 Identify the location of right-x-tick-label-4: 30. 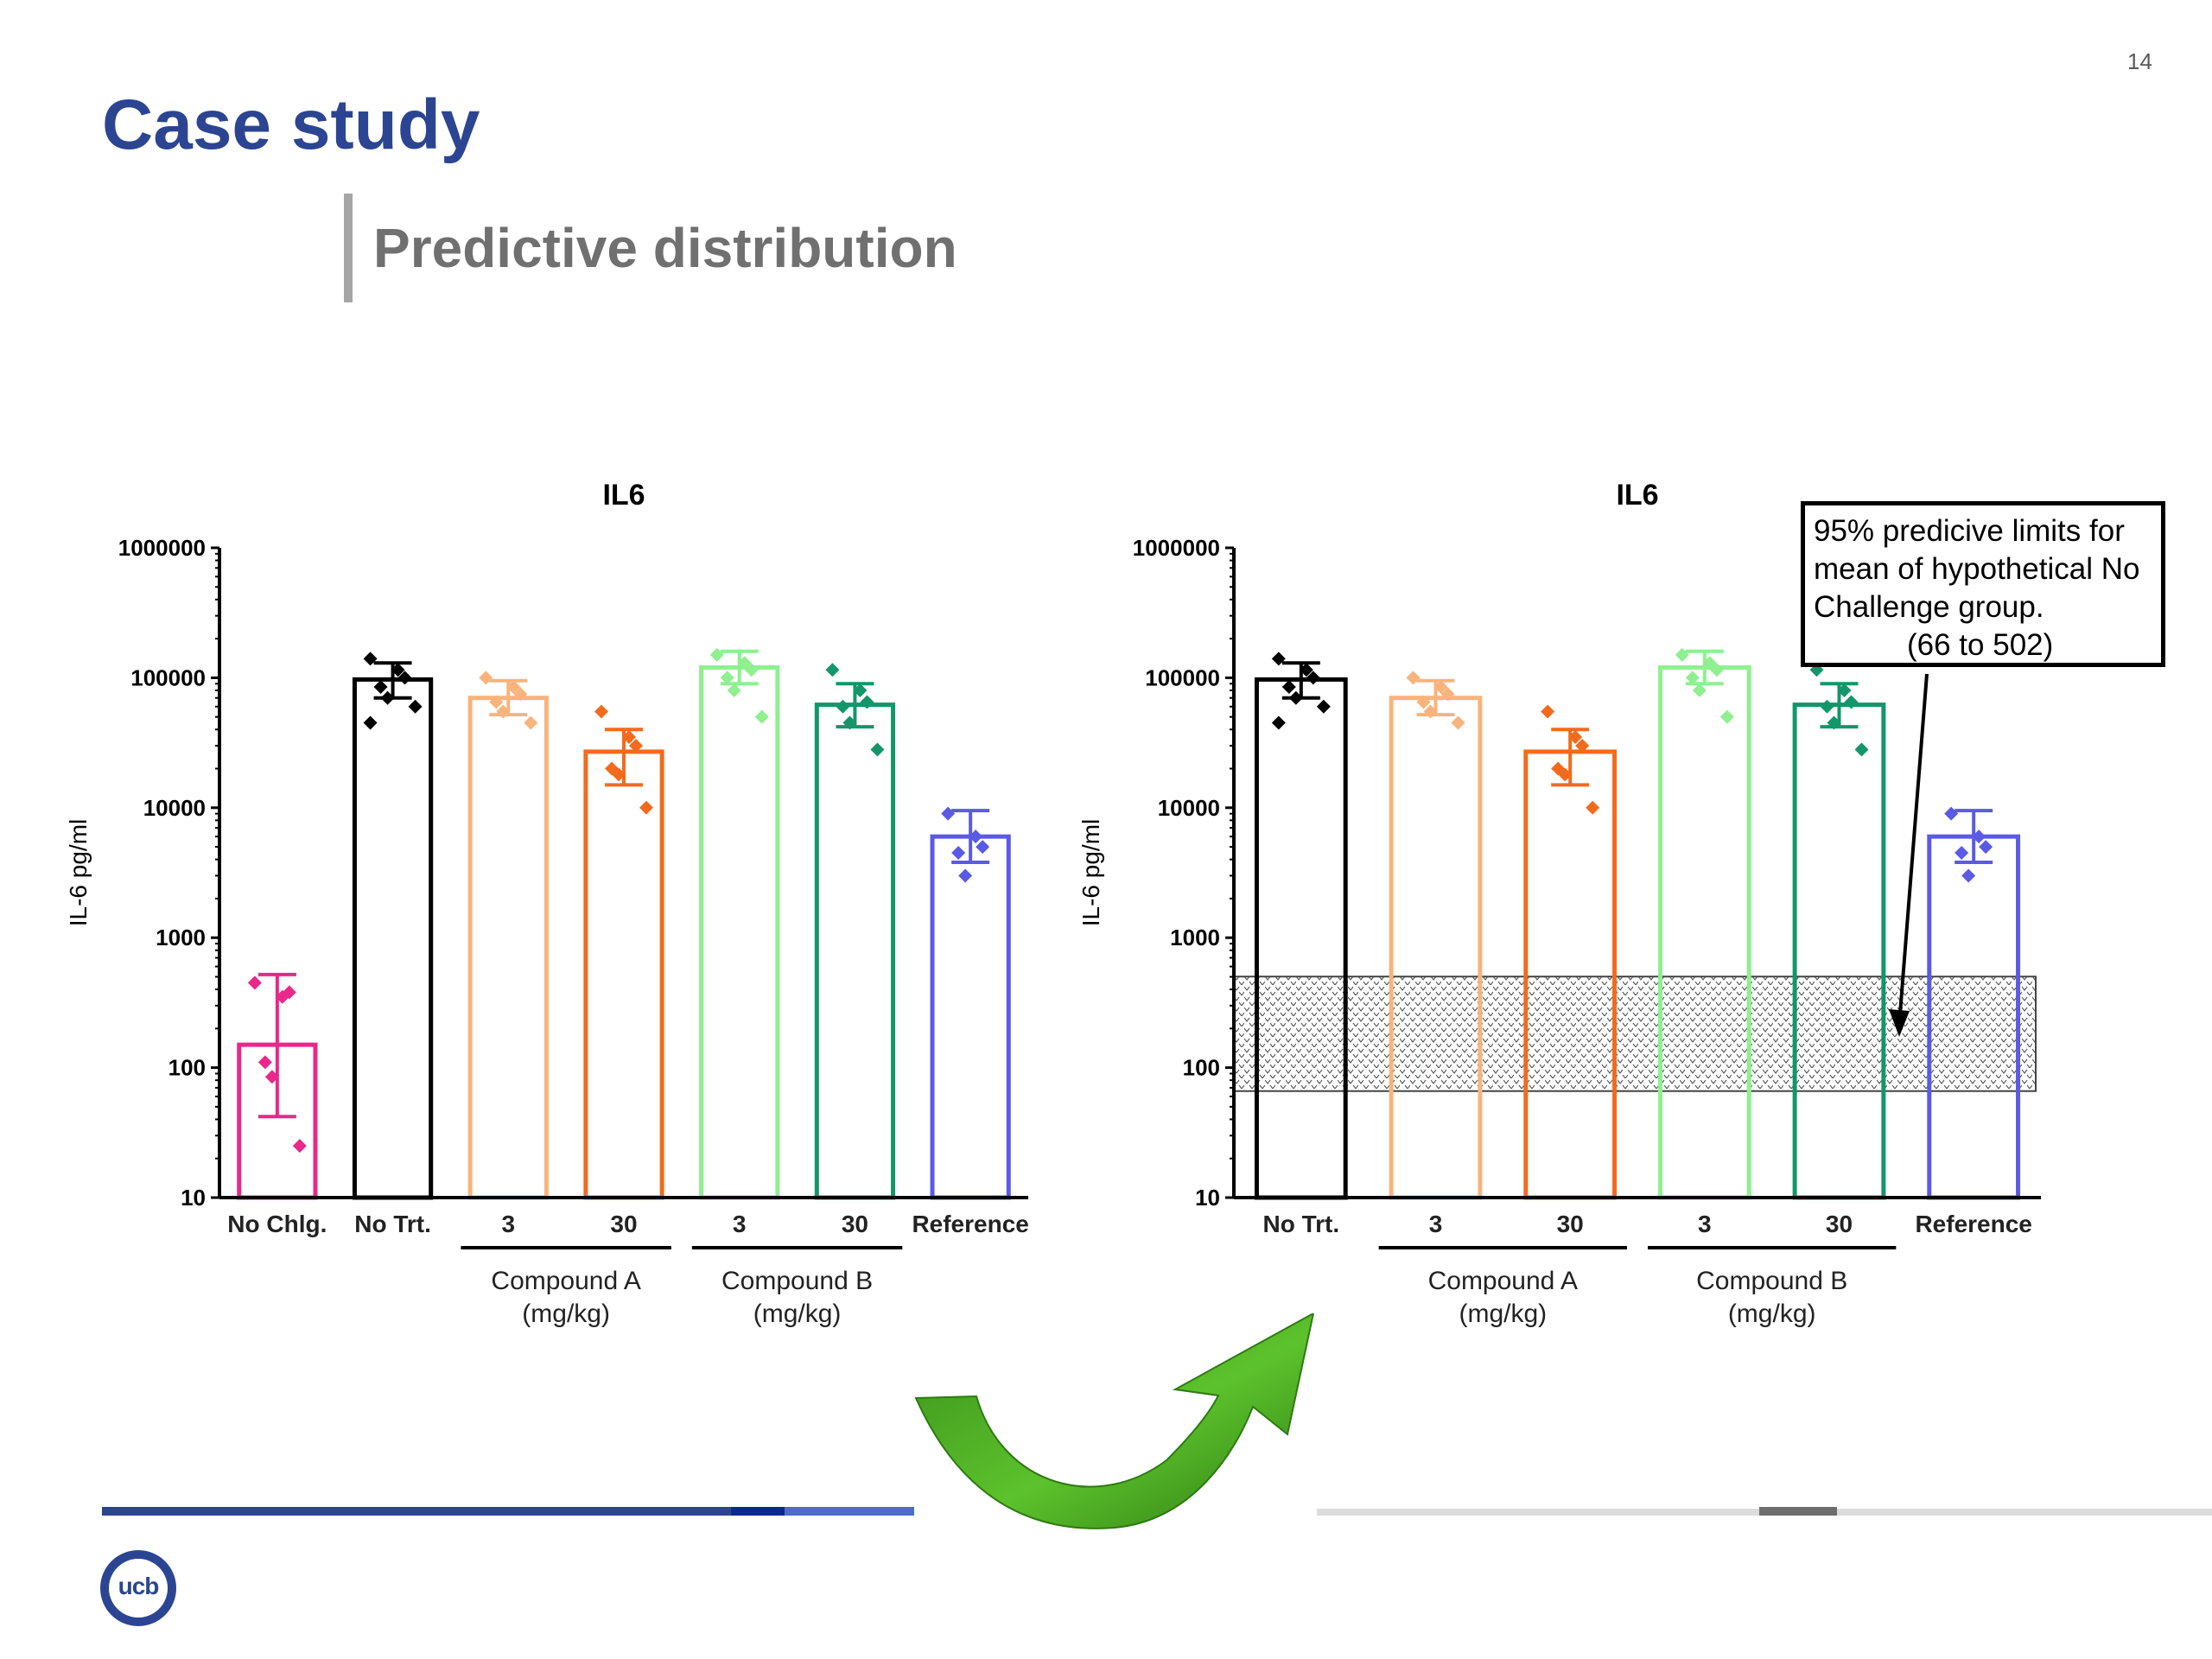
(1839, 1224).